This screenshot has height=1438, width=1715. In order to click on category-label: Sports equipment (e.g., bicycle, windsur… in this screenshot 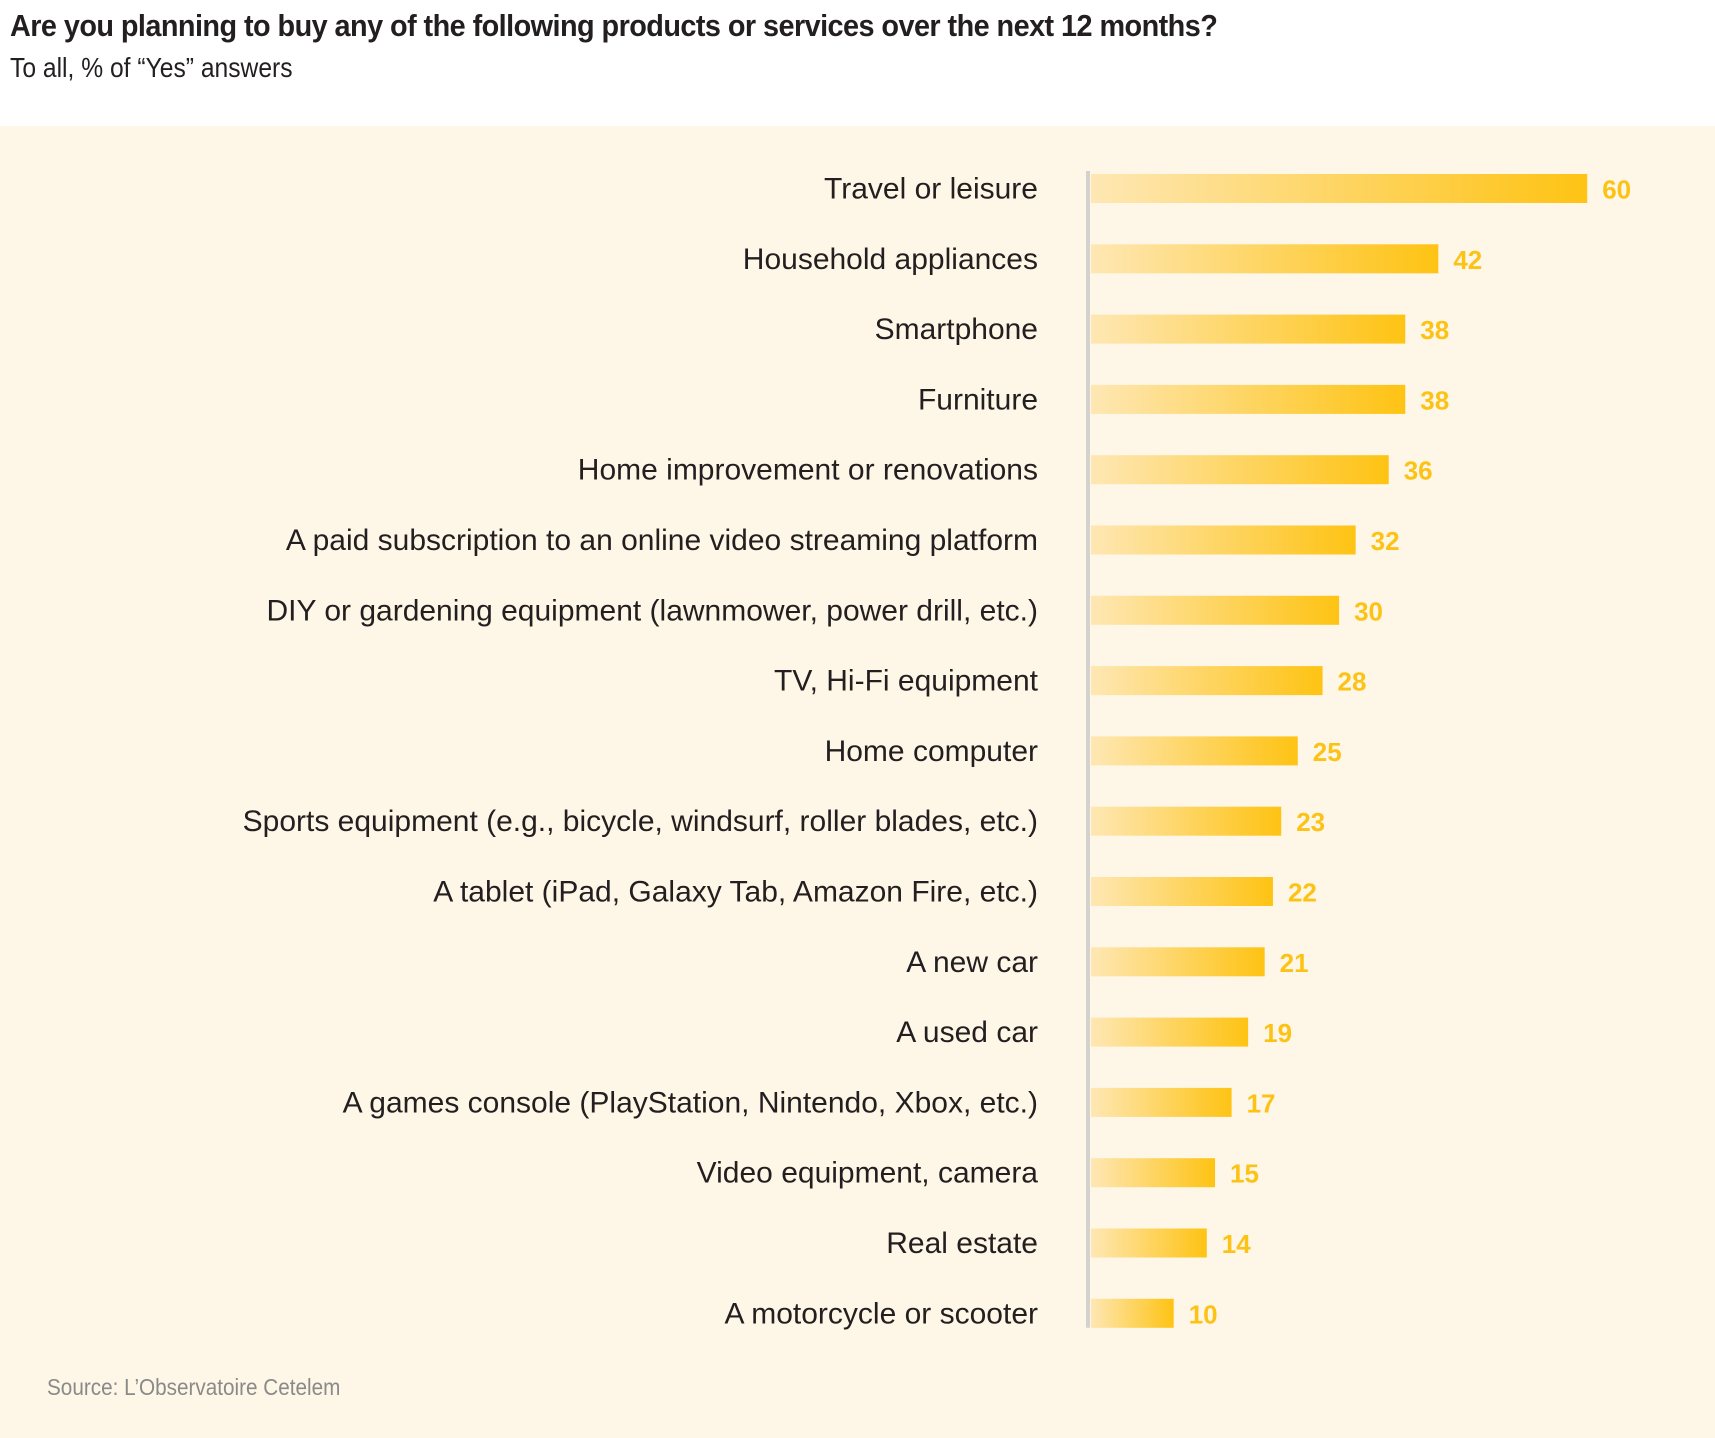, I will do `click(640, 821)`.